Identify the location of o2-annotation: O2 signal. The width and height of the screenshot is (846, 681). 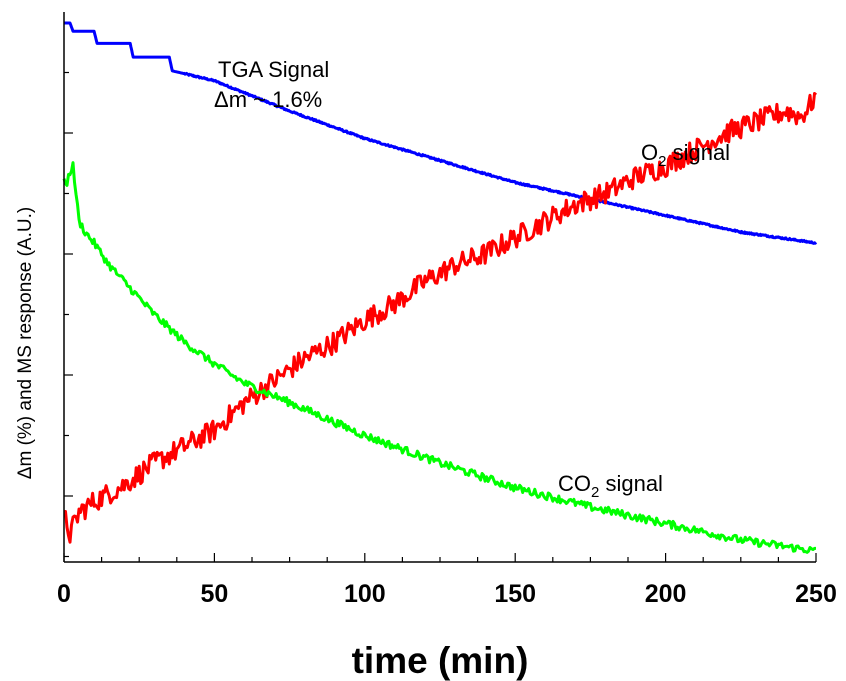
(685, 155).